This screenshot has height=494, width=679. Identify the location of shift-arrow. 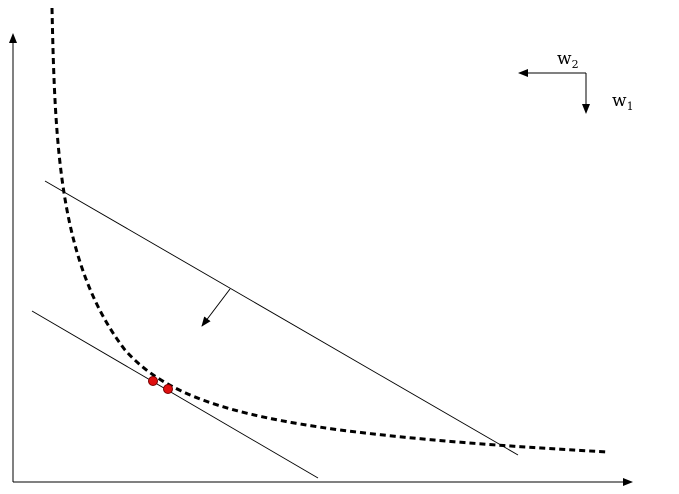
(216, 307).